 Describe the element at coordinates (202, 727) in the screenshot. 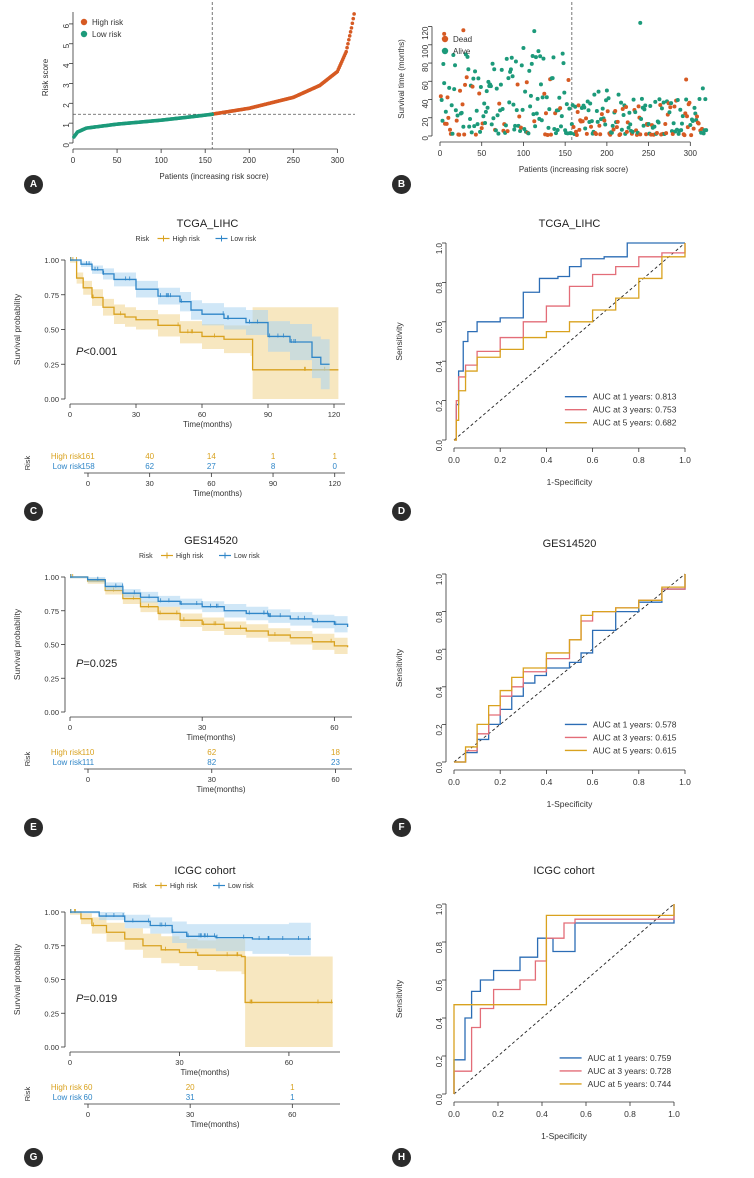

I see `x-tick-label: 30` at that location.